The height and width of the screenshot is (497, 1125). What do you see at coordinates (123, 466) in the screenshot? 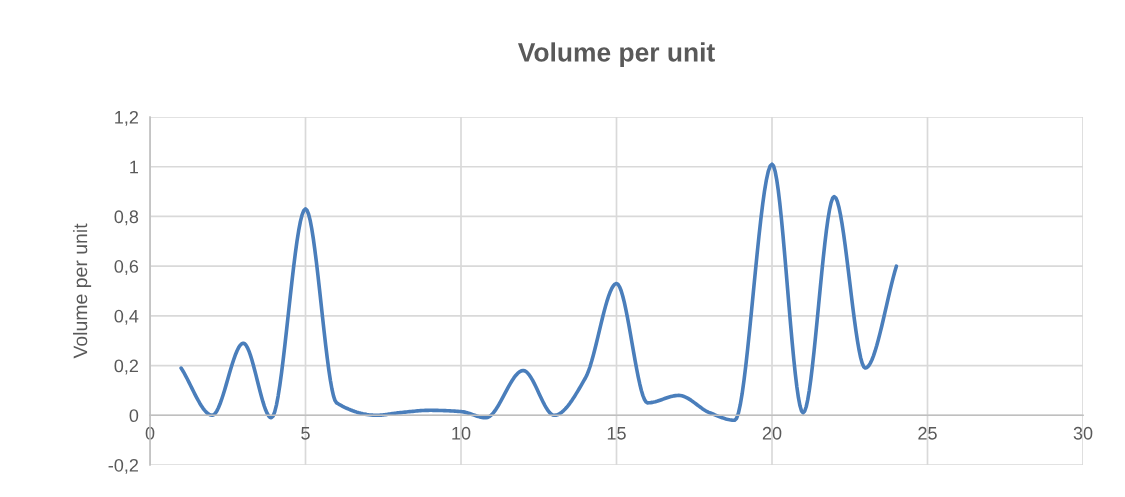
I see `y-tick-label: -0,2` at bounding box center [123, 466].